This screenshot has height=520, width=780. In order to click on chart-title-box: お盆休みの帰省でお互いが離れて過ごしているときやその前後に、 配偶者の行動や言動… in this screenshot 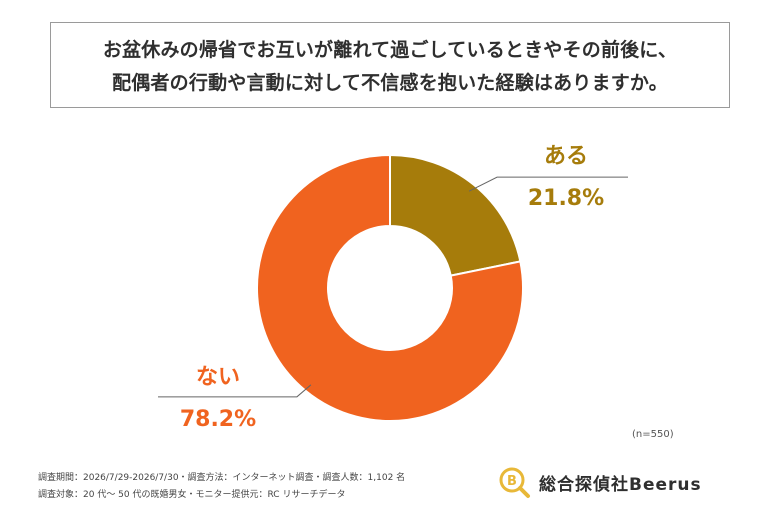, I will do `click(390, 65)`.